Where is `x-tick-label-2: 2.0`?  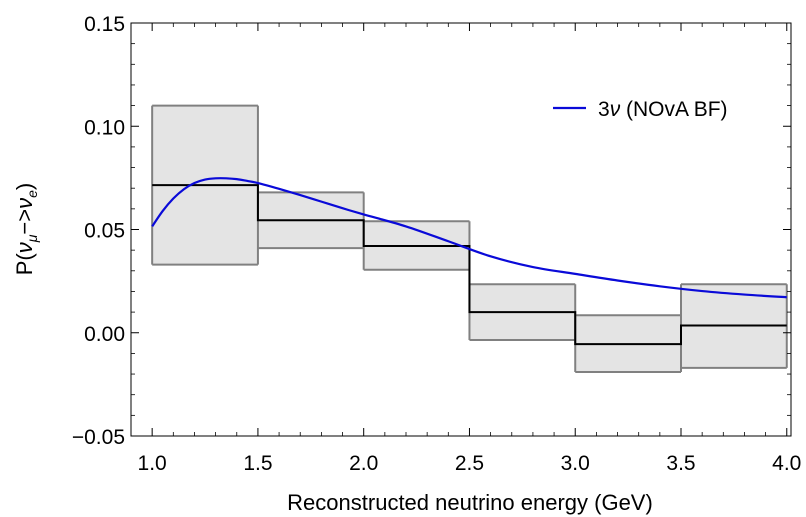
x-tick-label-2: 2.0 is located at coordinates (363, 463).